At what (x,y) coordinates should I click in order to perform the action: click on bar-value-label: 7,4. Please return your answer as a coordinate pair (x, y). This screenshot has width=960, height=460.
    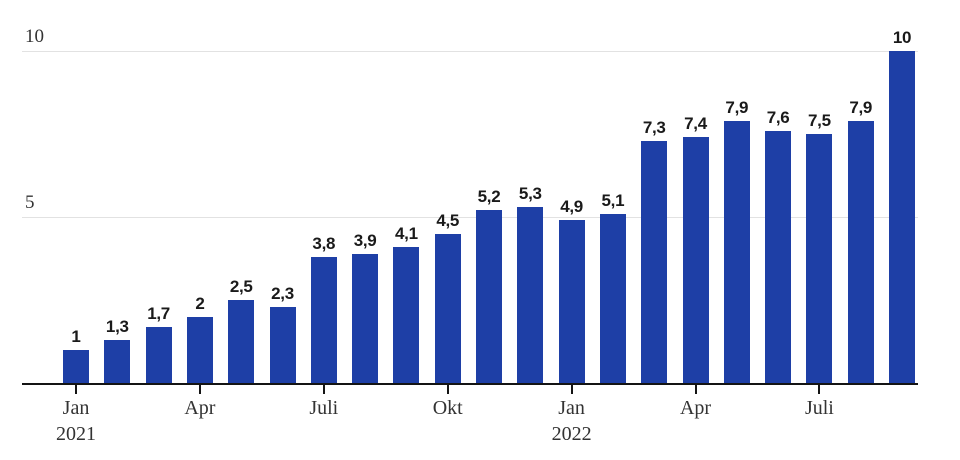
    Looking at the image, I should click on (695, 124).